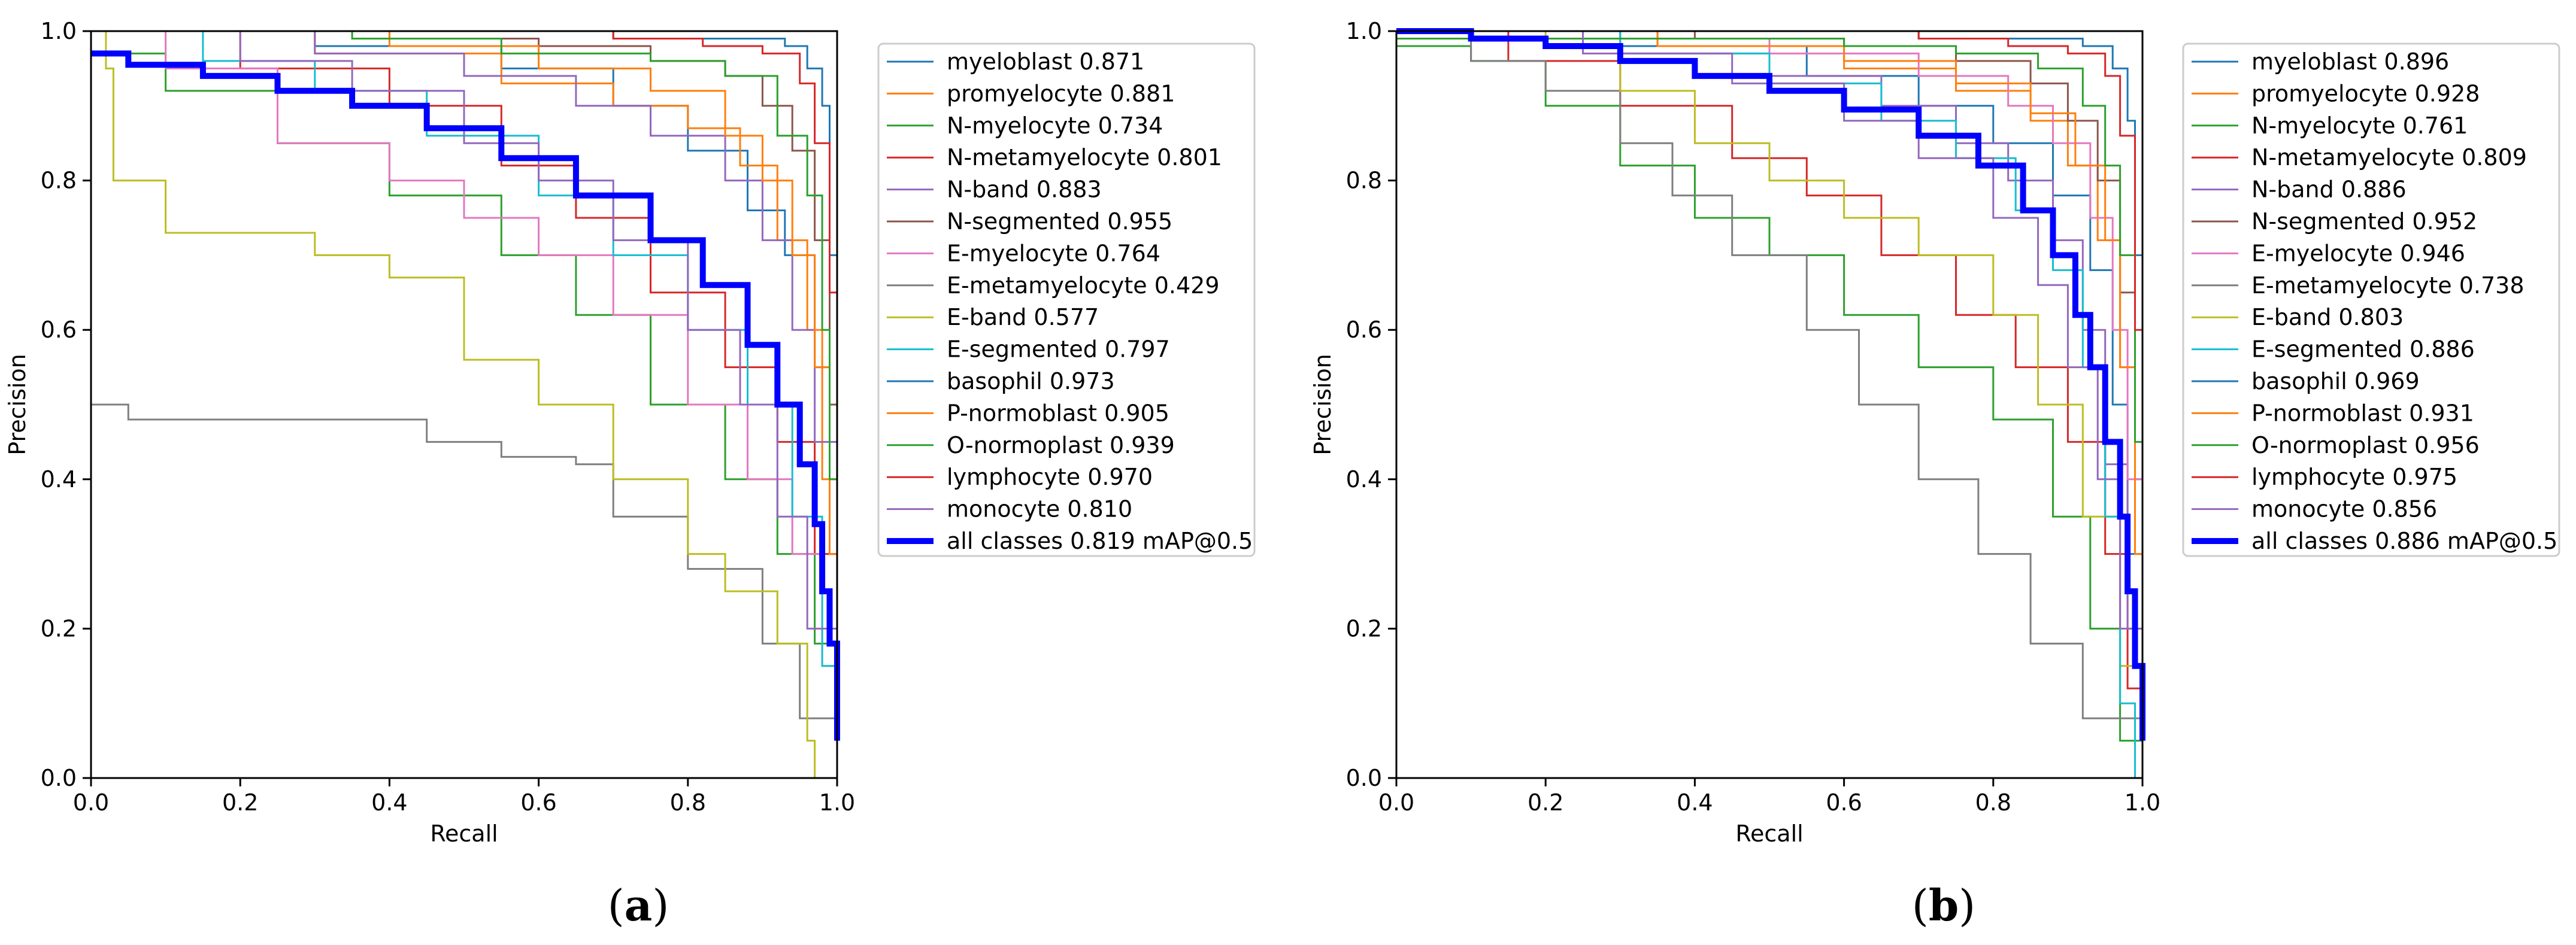 Image resolution: width=2576 pixels, height=945 pixels. I want to click on legend-label: monocyte 0.856, so click(2344, 509).